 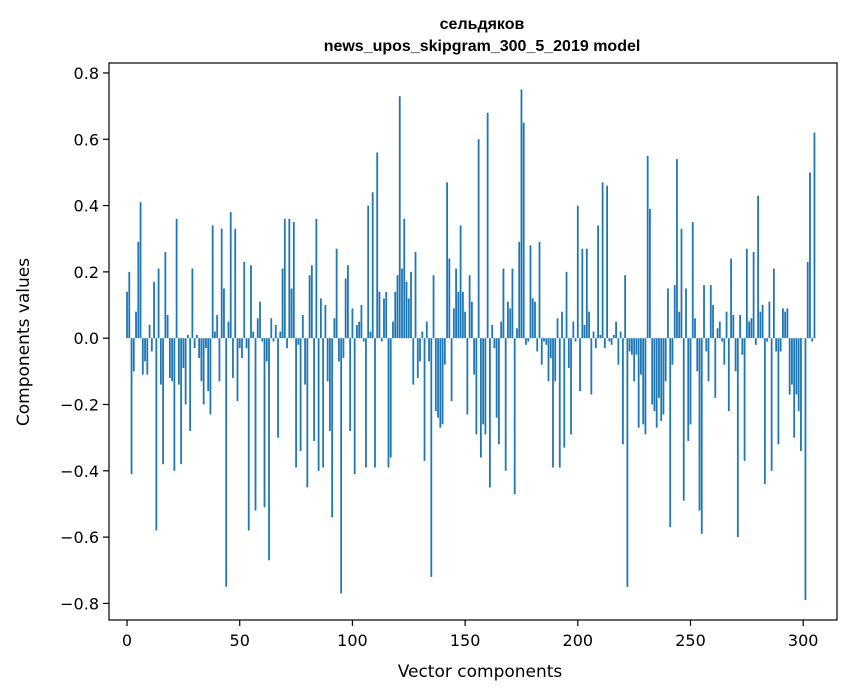 What do you see at coordinates (79, 471) in the screenshot?
I see `y-tick-label: −0.4` at bounding box center [79, 471].